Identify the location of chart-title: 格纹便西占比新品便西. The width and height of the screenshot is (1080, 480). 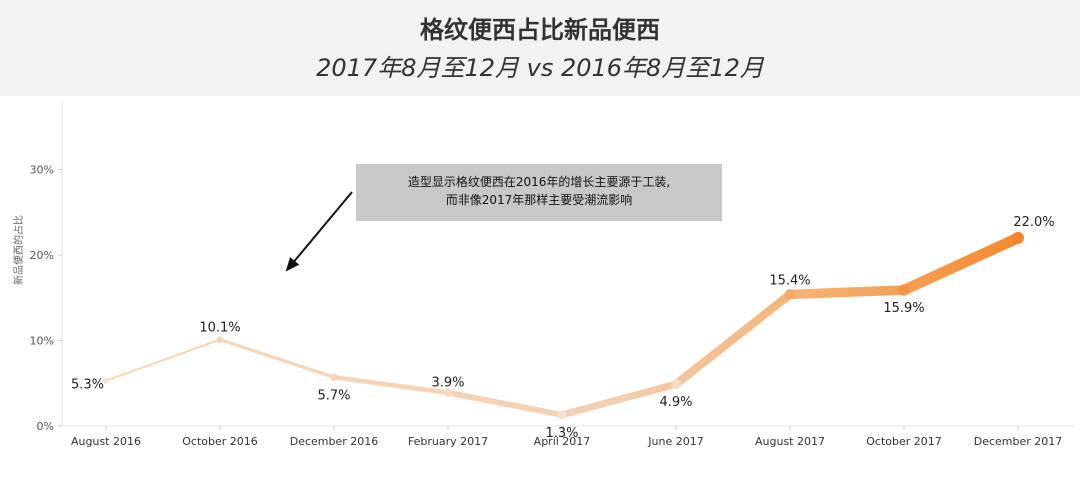
(540, 30).